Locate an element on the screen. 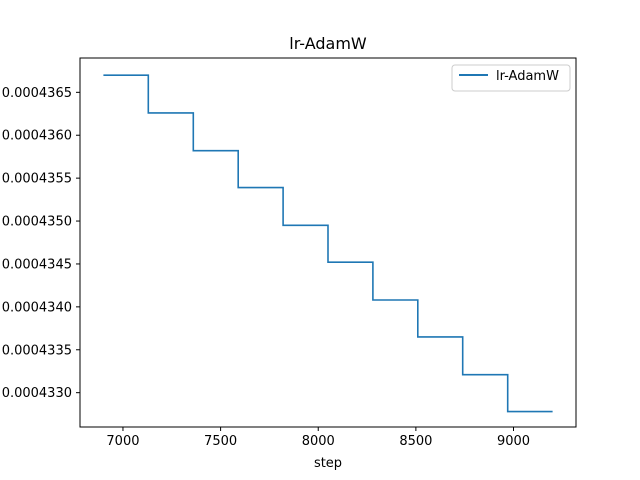  legend-label: lr-AdamW is located at coordinates (527, 76).